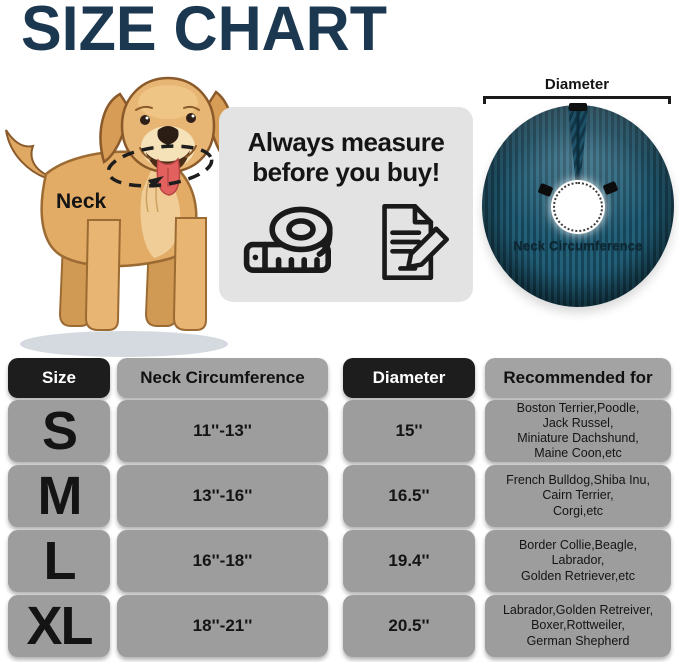 This screenshot has width=679, height=662. What do you see at coordinates (59, 378) in the screenshot?
I see `table-header-size: Size` at bounding box center [59, 378].